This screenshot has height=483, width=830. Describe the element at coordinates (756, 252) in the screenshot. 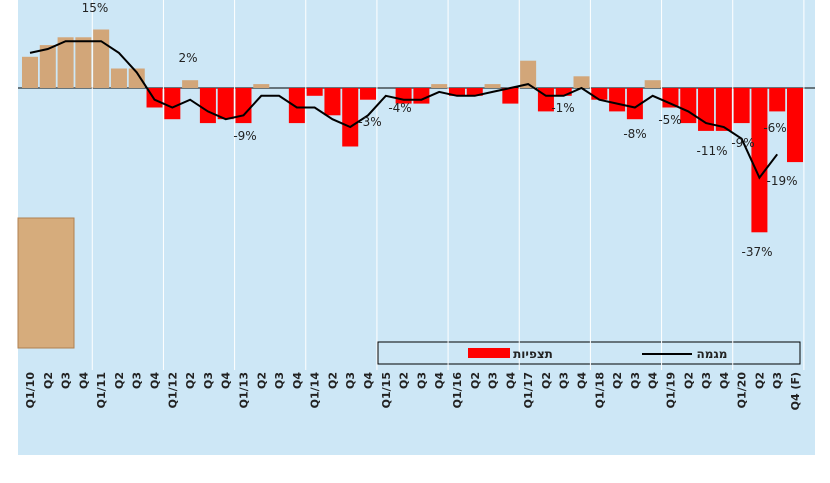

I see `annotation: -37%` at that location.